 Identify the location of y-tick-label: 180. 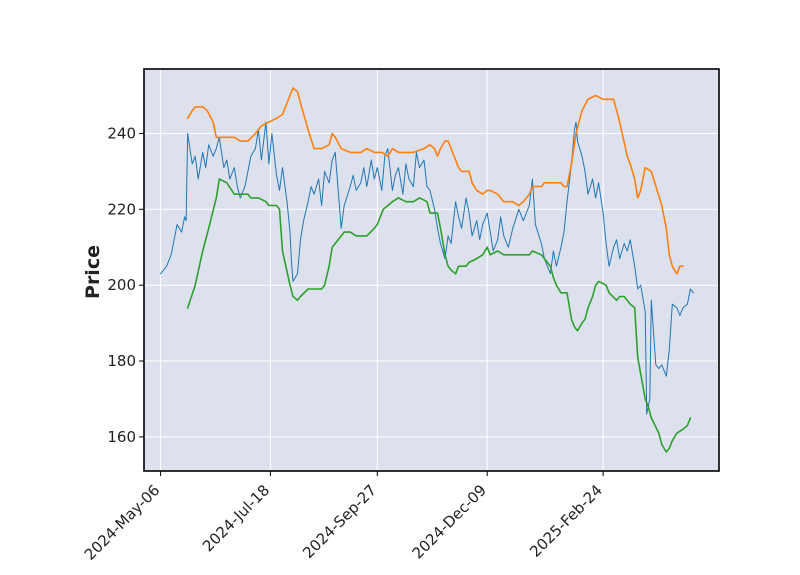
(121, 361).